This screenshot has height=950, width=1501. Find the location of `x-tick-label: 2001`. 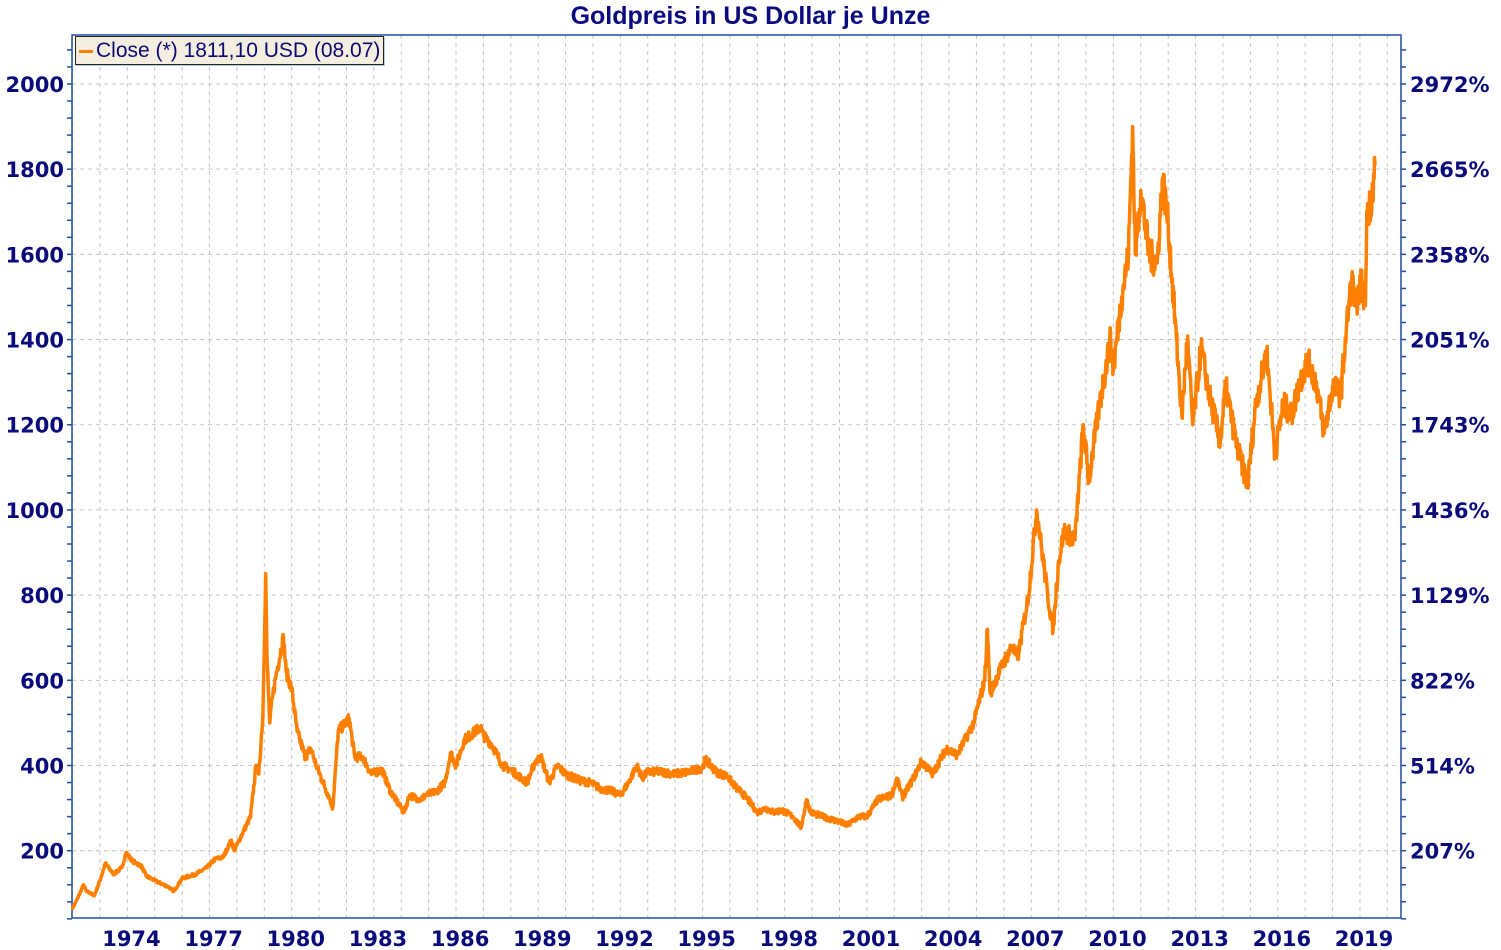

x-tick-label: 2001 is located at coordinates (871, 938).